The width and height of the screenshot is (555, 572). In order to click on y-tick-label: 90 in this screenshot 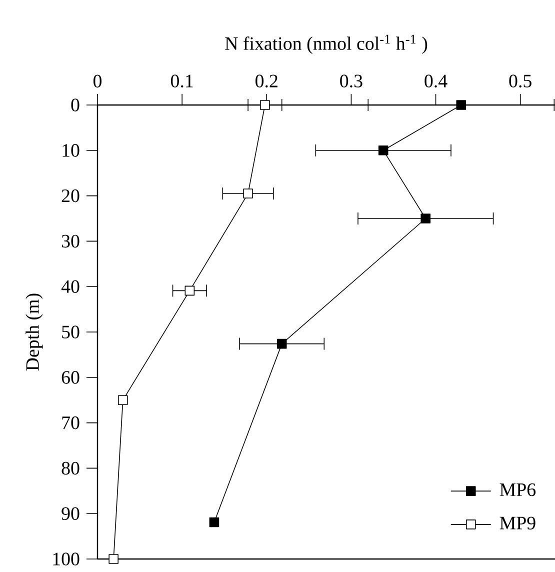, I will do `click(71, 513)`.